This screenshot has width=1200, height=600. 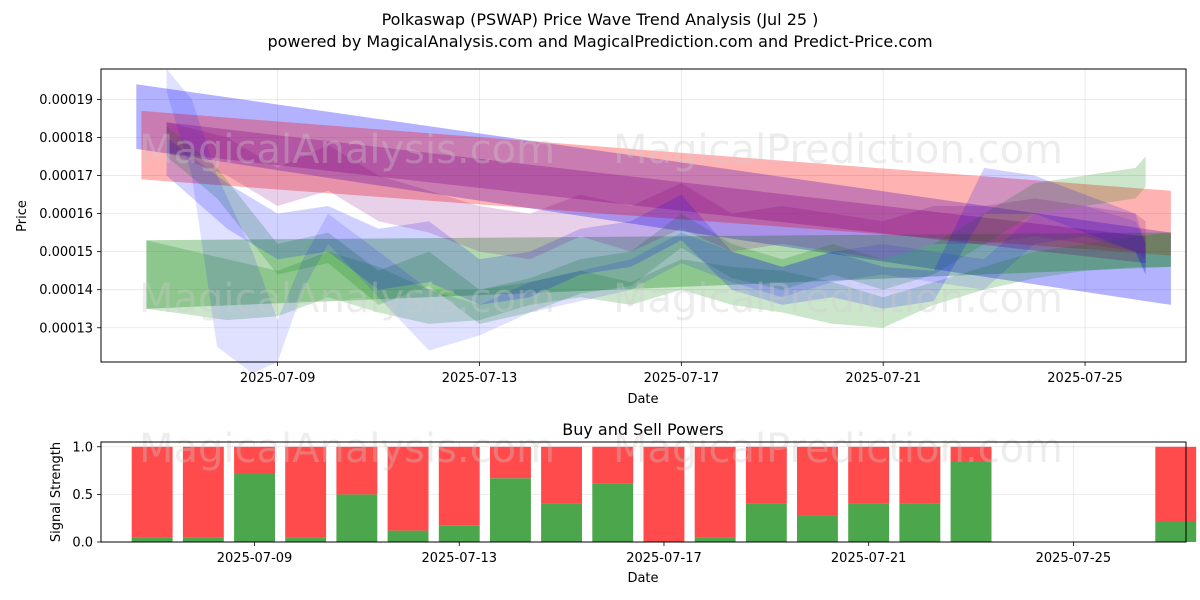 What do you see at coordinates (838, 299) in the screenshot?
I see `watermark-upper-right-bottom: MagicalPrediction.com` at bounding box center [838, 299].